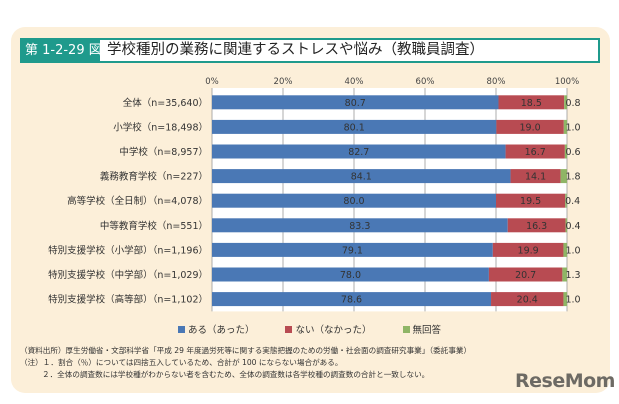  Describe the element at coordinates (128, 250) in the screenshot. I see `category-label: 特別支援学校（小学部）（n=1,196）` at that location.